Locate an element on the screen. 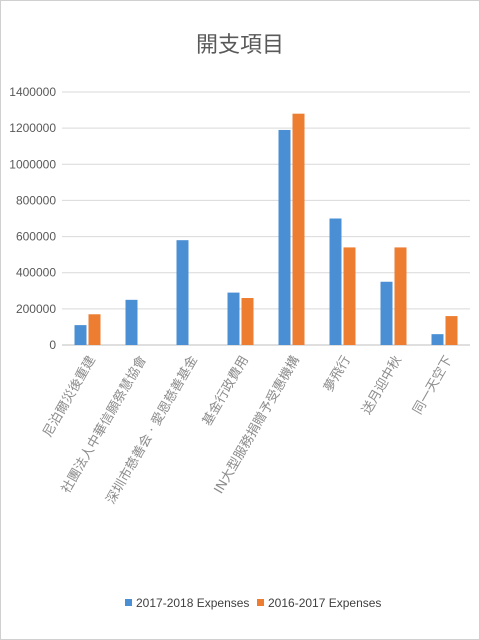 Image resolution: width=480 pixels, height=640 pixels. x-category-label: 尼泊爾災後重建 is located at coordinates (69, 396).